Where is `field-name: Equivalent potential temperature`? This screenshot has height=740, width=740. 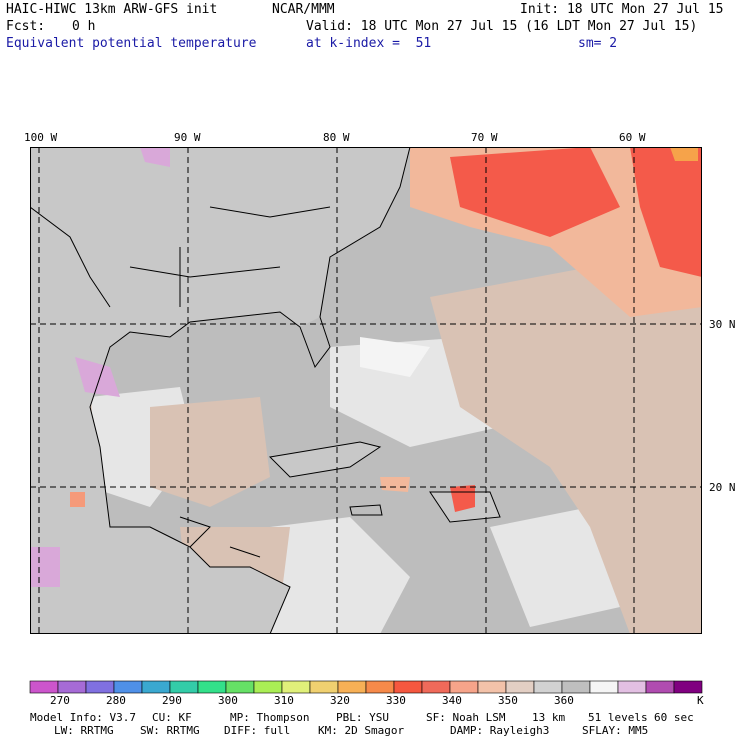
field-name: Equivalent potential temperature is located at coordinates (131, 43).